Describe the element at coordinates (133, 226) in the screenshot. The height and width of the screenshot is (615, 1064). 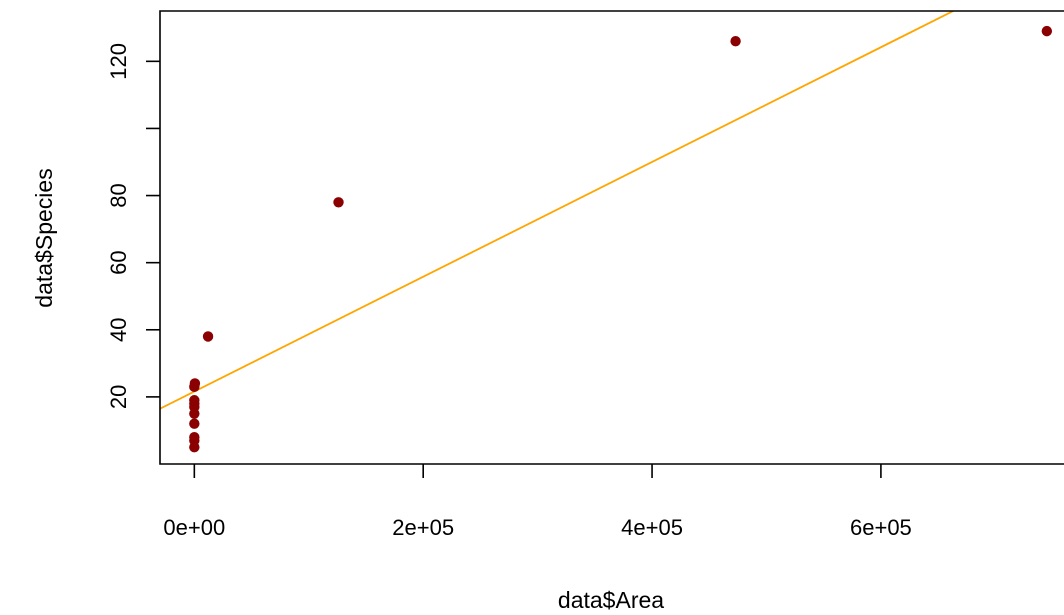
I see `y-axis-ticks: 20 40 60 80 120` at that location.